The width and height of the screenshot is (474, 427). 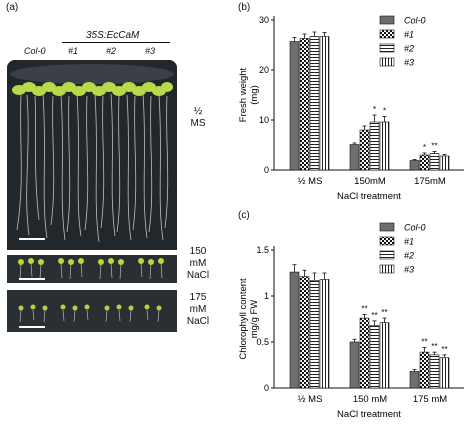 I want to click on genotype-label-col0: Col-0, so click(x=35, y=51).